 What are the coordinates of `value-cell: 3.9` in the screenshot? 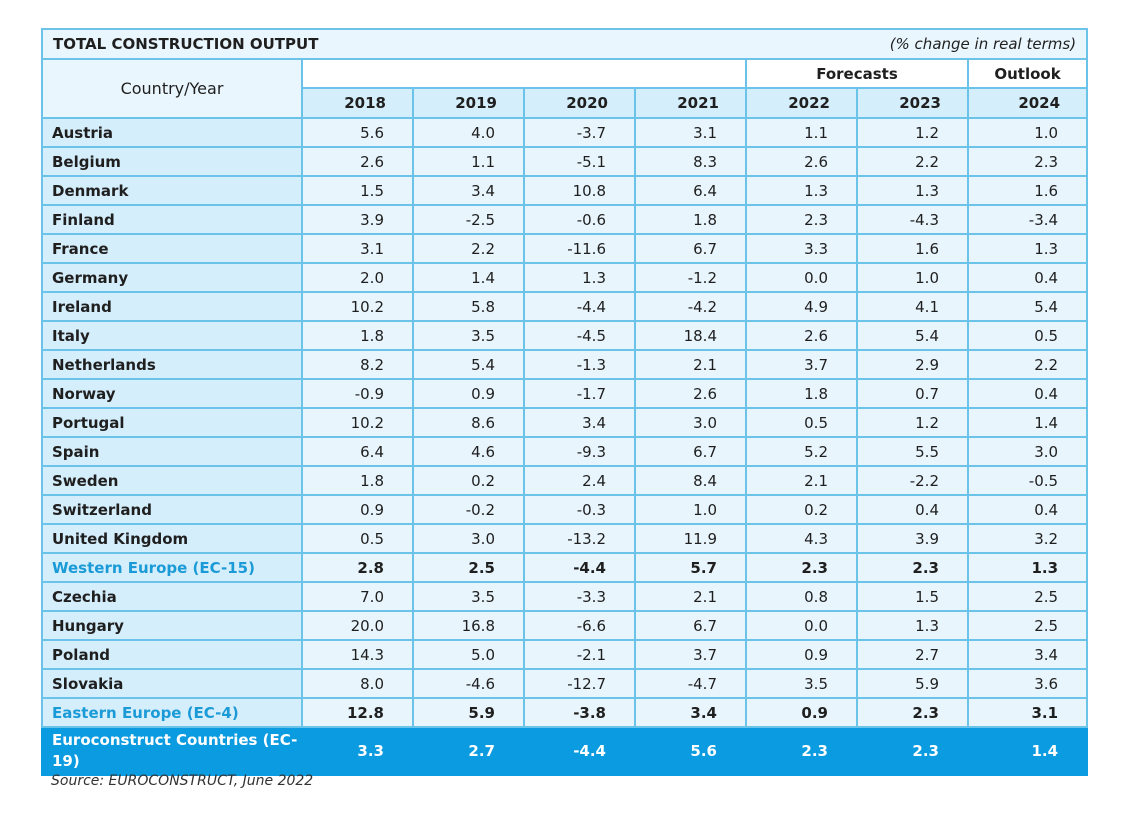 It's located at (357, 219).